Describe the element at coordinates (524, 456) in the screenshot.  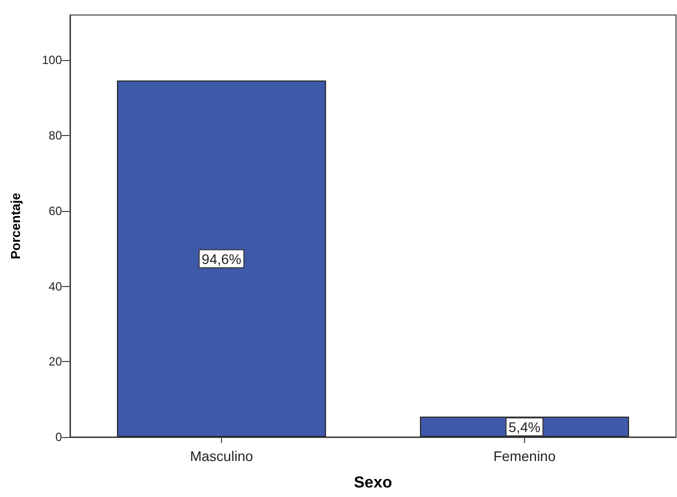
I see `x-tick-label: Femenino` at that location.